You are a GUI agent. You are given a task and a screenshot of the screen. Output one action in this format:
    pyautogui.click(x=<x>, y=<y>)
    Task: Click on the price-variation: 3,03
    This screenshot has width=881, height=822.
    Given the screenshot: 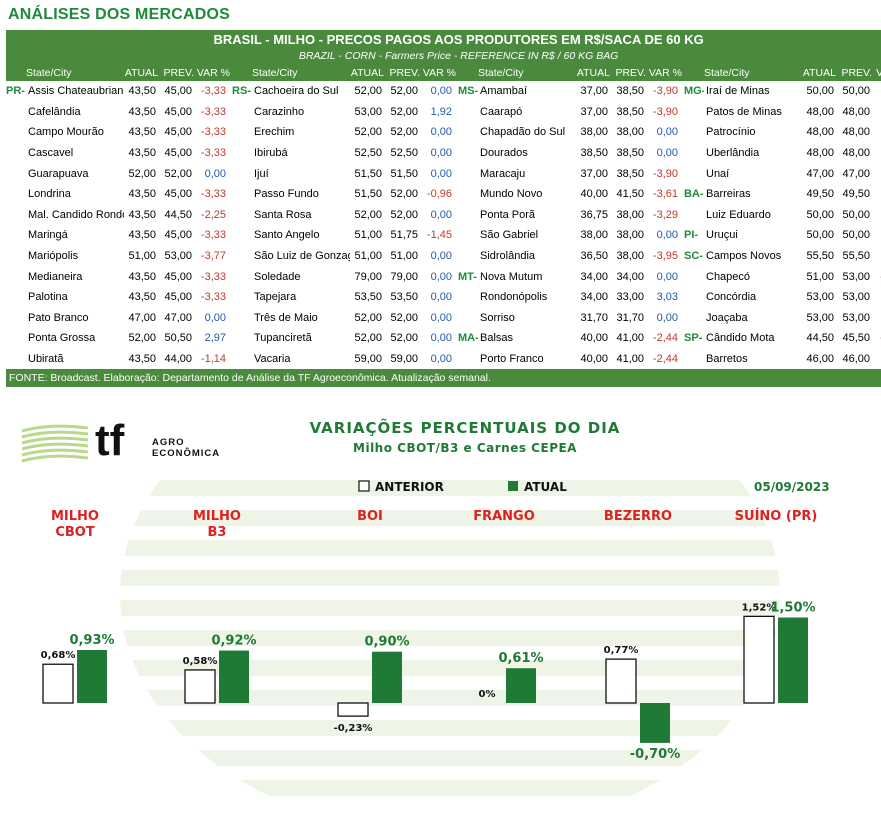 What is the action you would take?
    pyautogui.click(x=667, y=297)
    